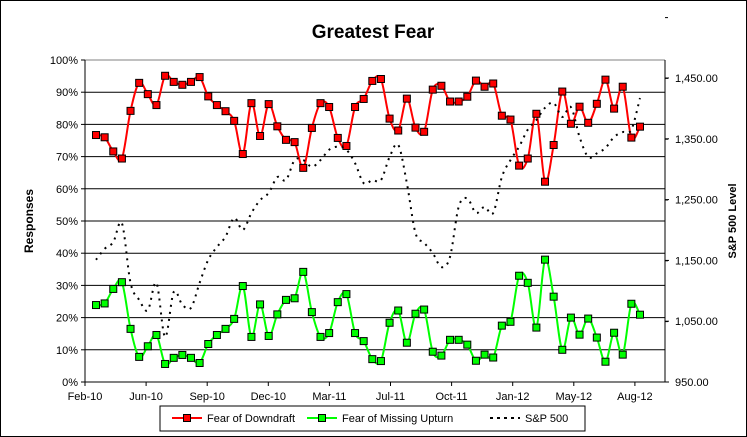 This screenshot has height=437, width=747. I want to click on x-tick-label: Feb-10, so click(85, 397).